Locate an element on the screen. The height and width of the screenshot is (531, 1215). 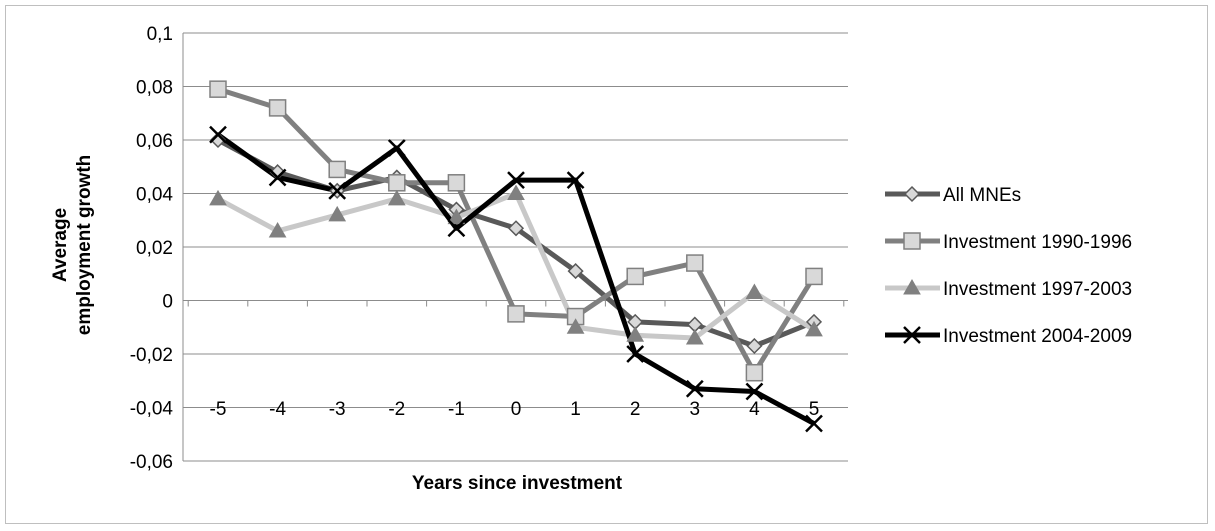
legend-label: Investment 2004-2009 is located at coordinates (1037, 336).